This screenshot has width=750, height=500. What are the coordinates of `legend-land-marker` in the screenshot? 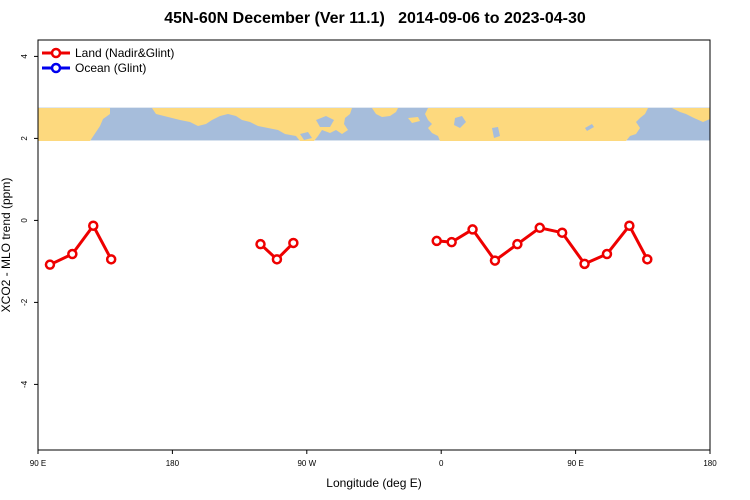 It's located at (56, 53).